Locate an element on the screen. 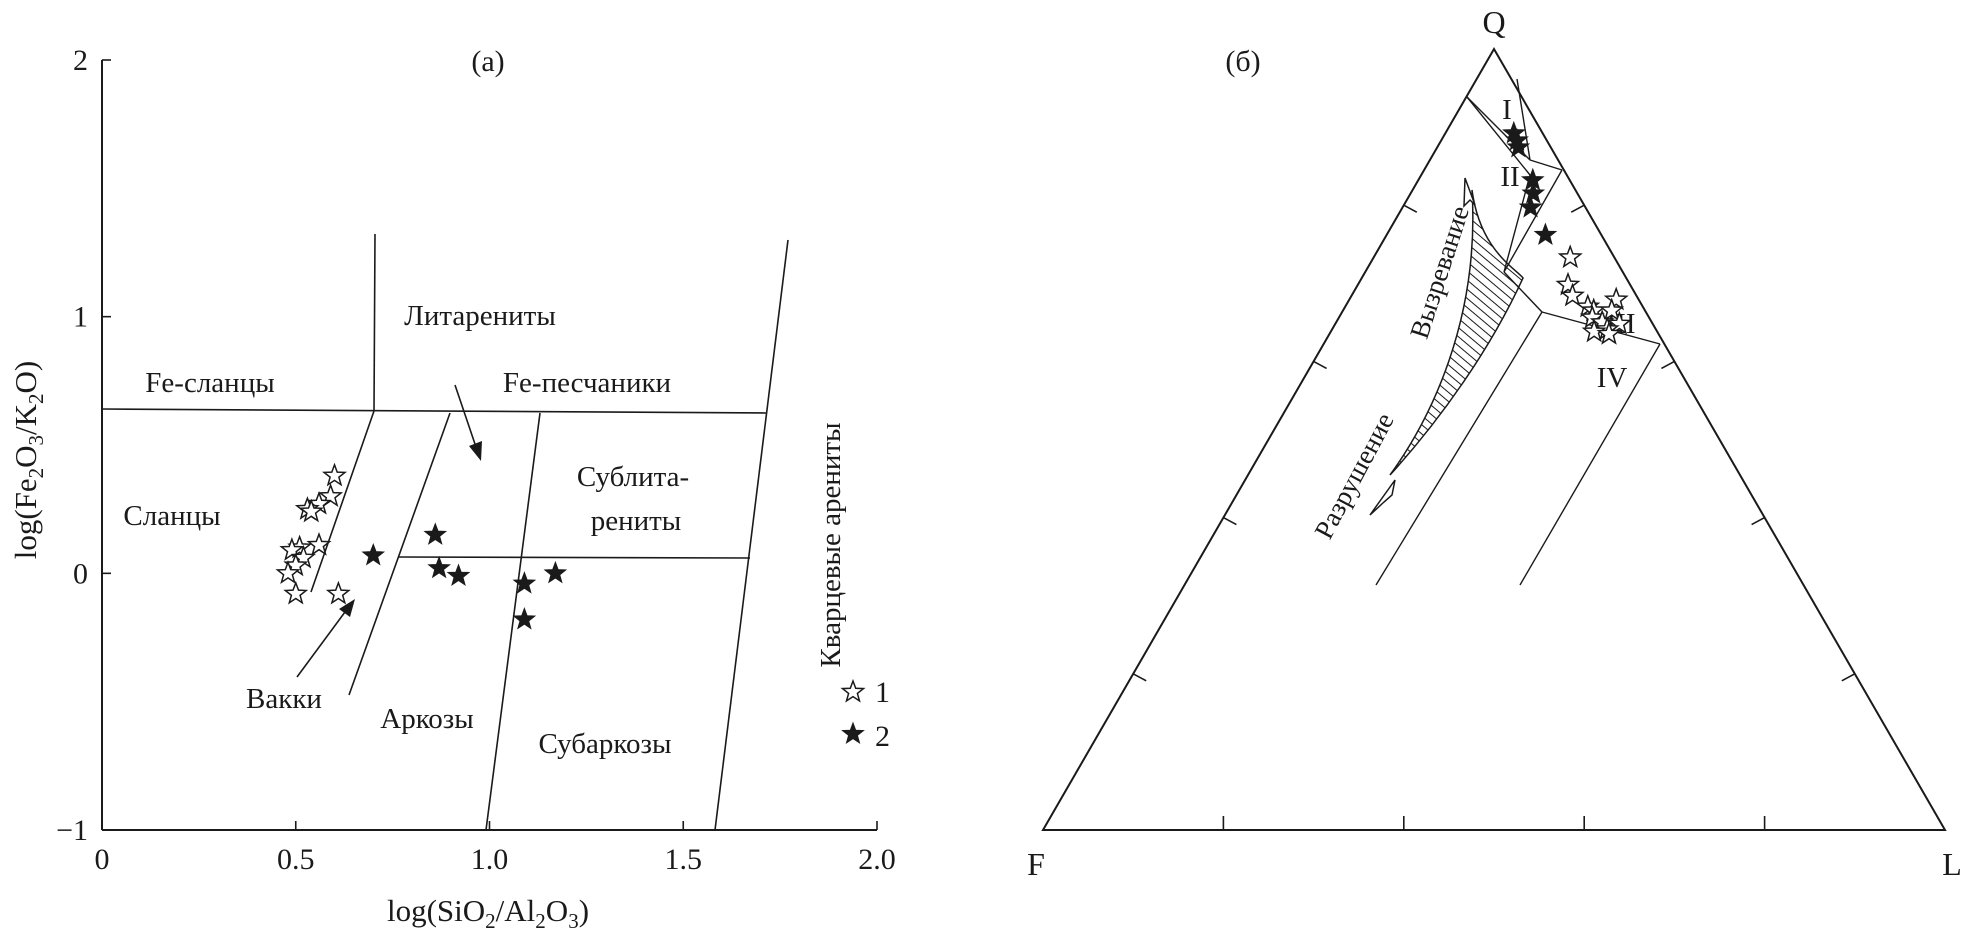  vertex-label-l: L is located at coordinates (1952, 864).